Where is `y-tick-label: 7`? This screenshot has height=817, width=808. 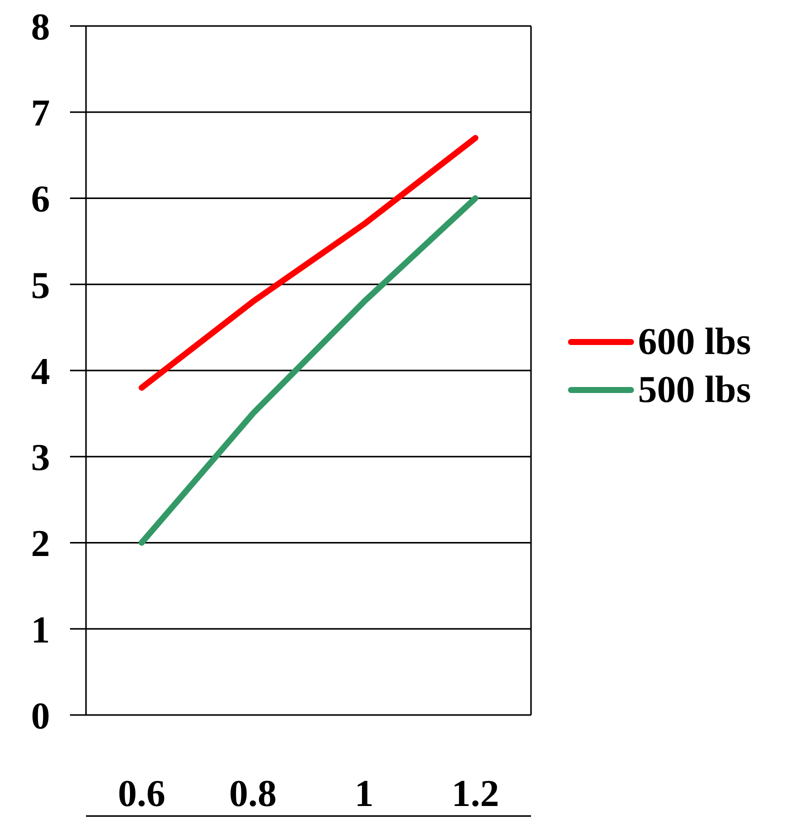
y-tick-label: 7 is located at coordinates (40, 113).